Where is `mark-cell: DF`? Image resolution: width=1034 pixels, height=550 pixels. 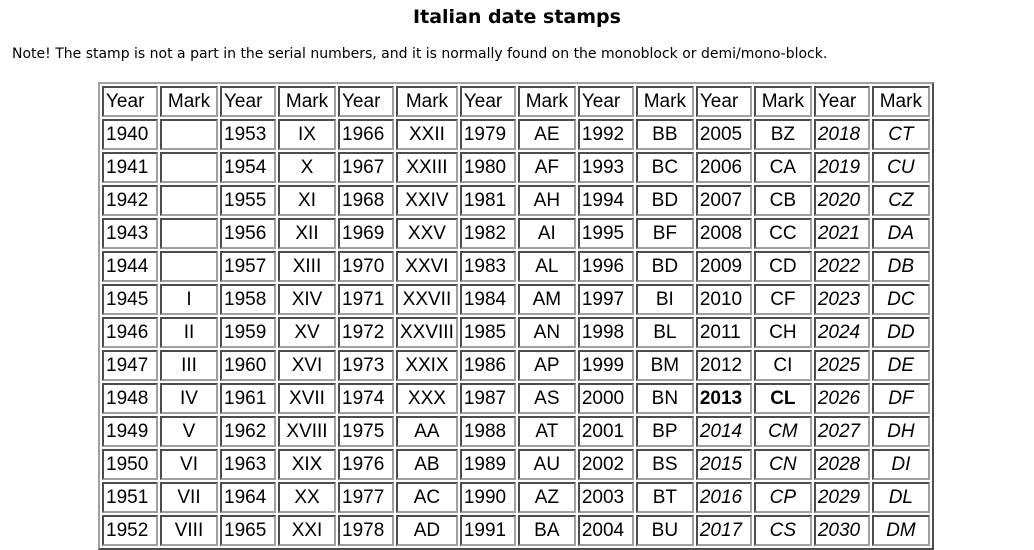
mark-cell: DF is located at coordinates (900, 398).